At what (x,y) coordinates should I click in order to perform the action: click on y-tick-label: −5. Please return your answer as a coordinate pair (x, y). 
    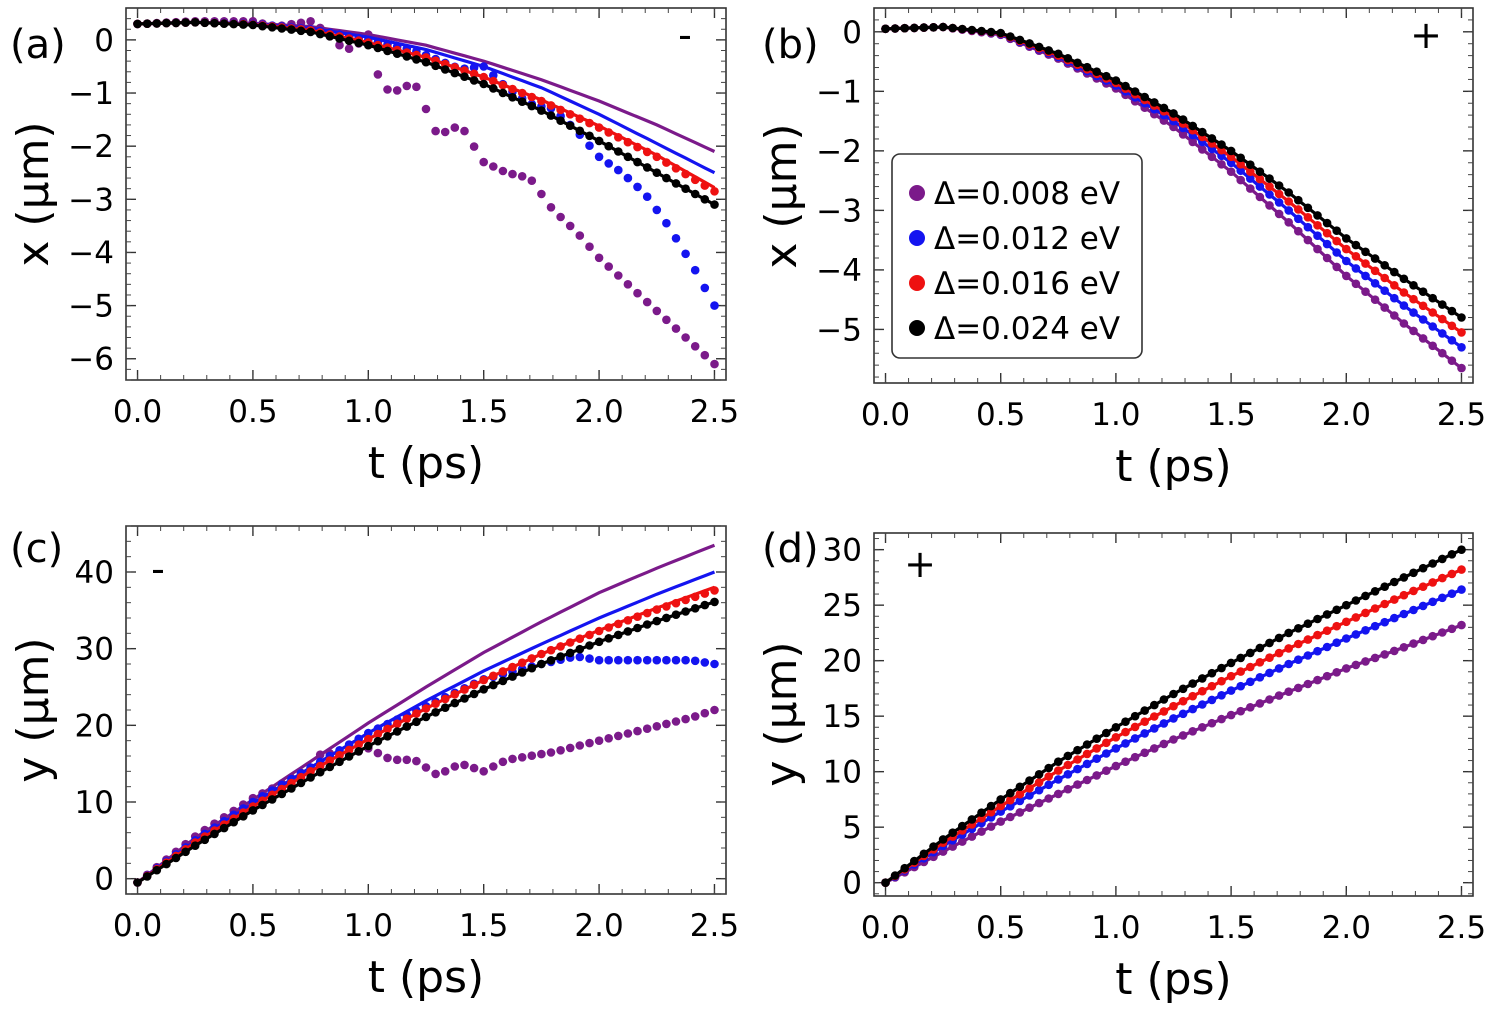
    Looking at the image, I should click on (91, 307).